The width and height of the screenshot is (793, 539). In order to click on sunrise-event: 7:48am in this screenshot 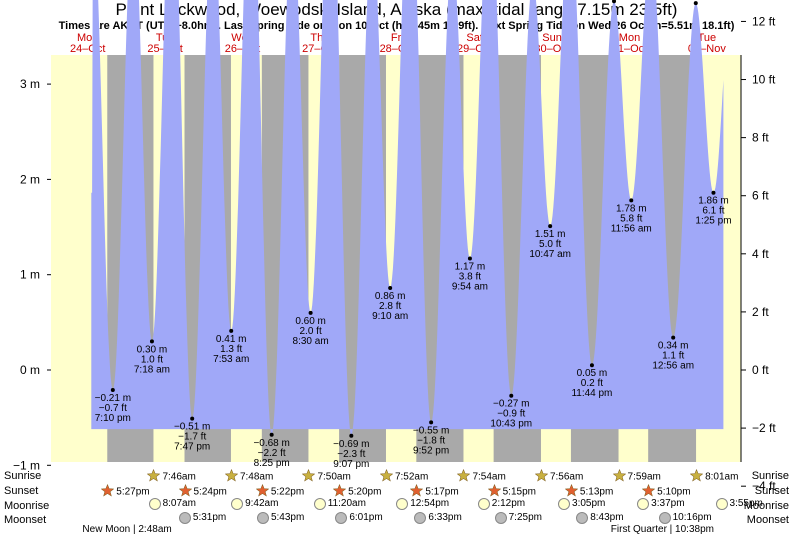, I will do `click(248, 477)`.